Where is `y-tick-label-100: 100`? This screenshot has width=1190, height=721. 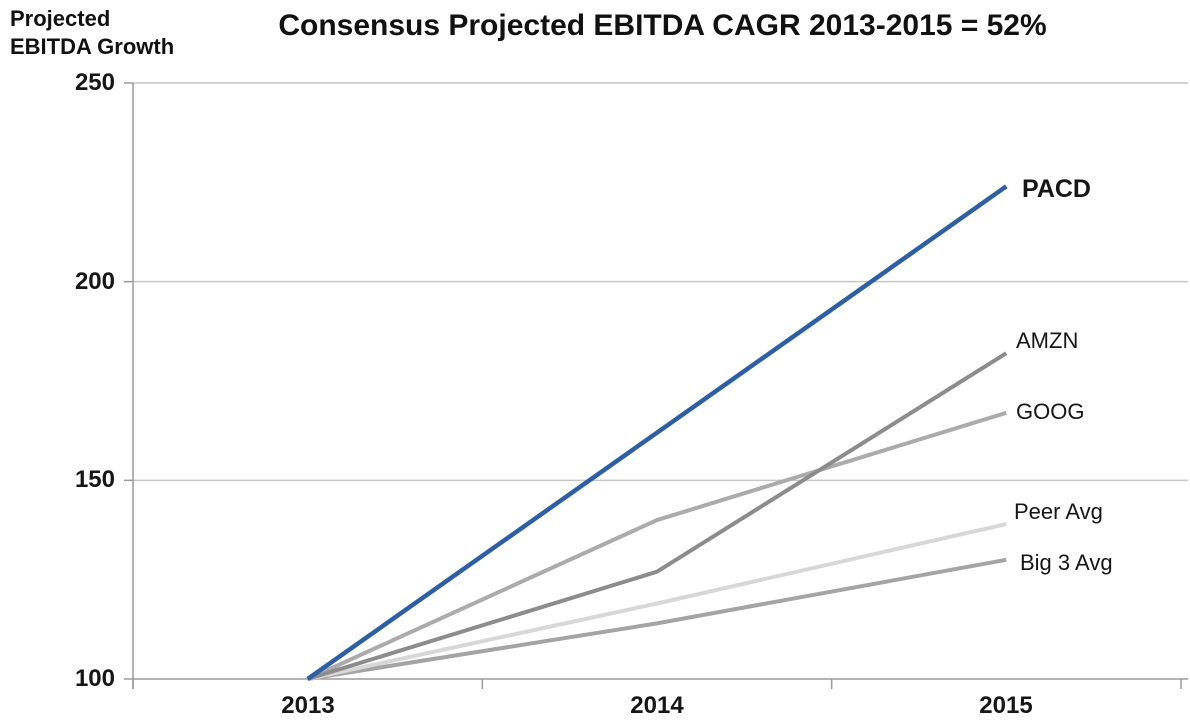 y-tick-label-100: 100 is located at coordinates (94, 678).